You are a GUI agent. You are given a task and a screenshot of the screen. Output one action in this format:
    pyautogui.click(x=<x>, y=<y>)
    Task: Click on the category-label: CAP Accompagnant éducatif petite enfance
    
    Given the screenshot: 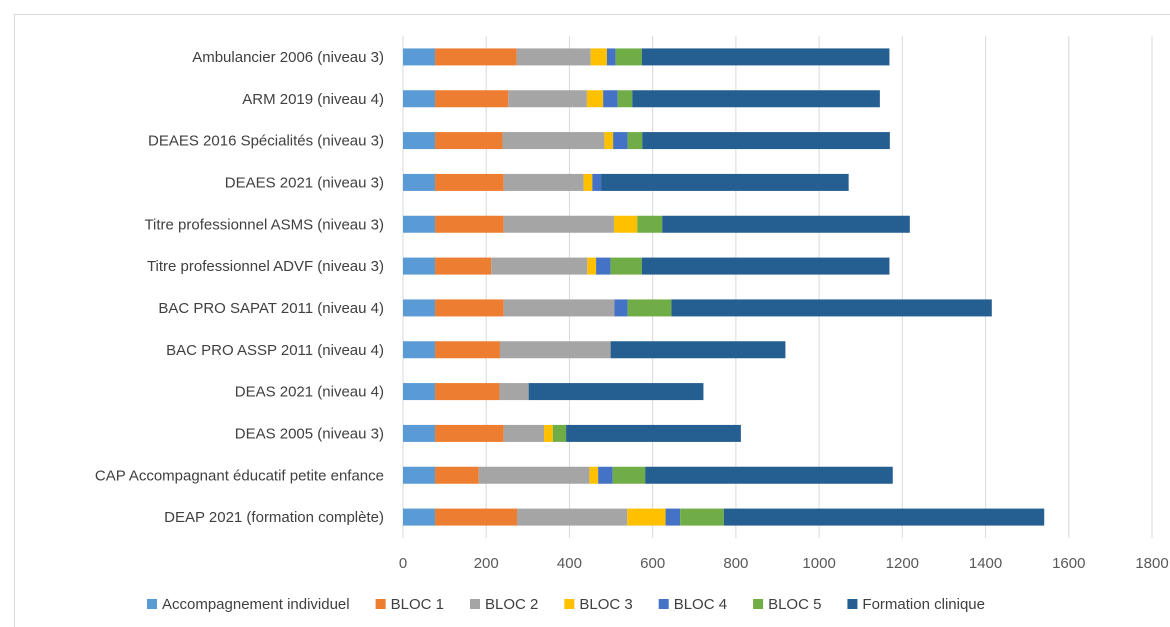 What is the action you would take?
    pyautogui.click(x=239, y=475)
    